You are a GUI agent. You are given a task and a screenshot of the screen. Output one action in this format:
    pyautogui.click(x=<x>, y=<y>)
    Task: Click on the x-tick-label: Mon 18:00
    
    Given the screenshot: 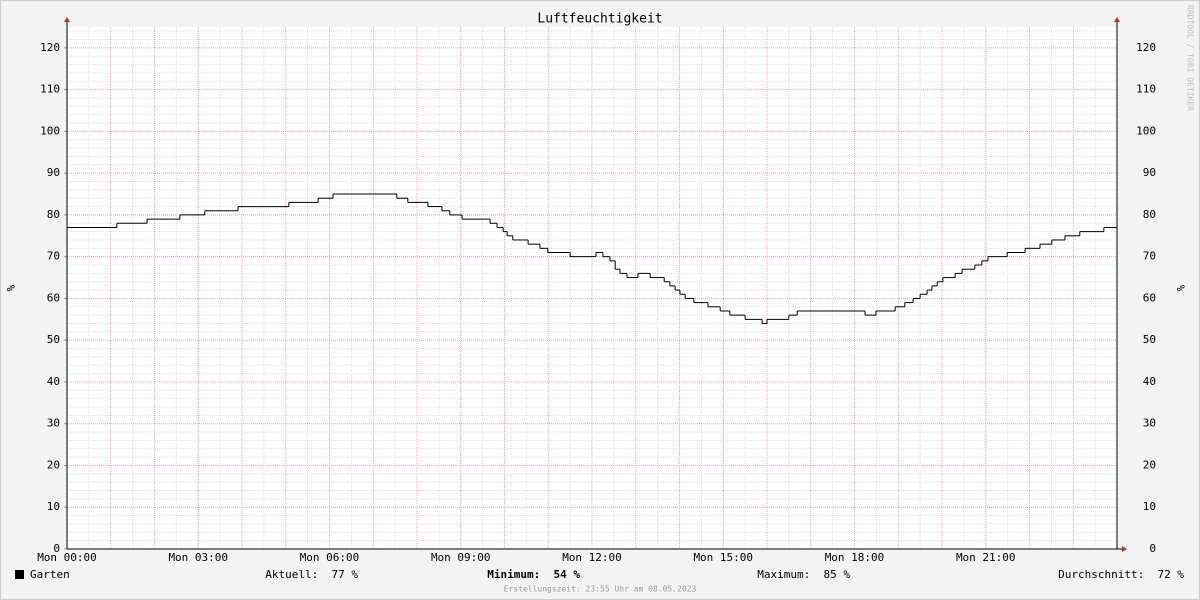 What is the action you would take?
    pyautogui.click(x=855, y=557)
    